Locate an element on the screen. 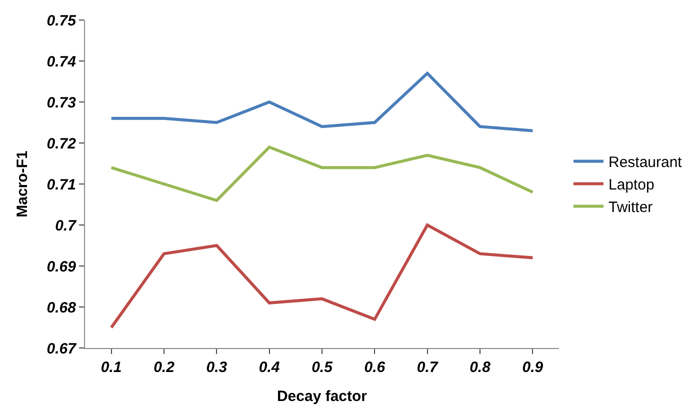 The width and height of the screenshot is (700, 414). y-axis-title: Macro-F1 is located at coordinates (23, 184).